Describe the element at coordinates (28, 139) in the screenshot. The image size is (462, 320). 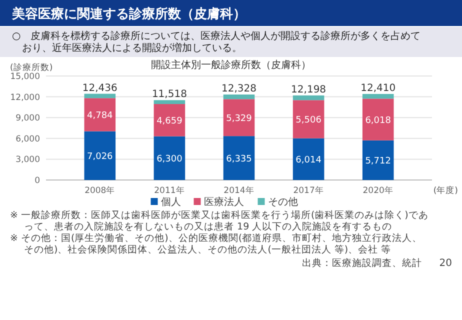
I see `y-tick-label: 6,000` at that location.